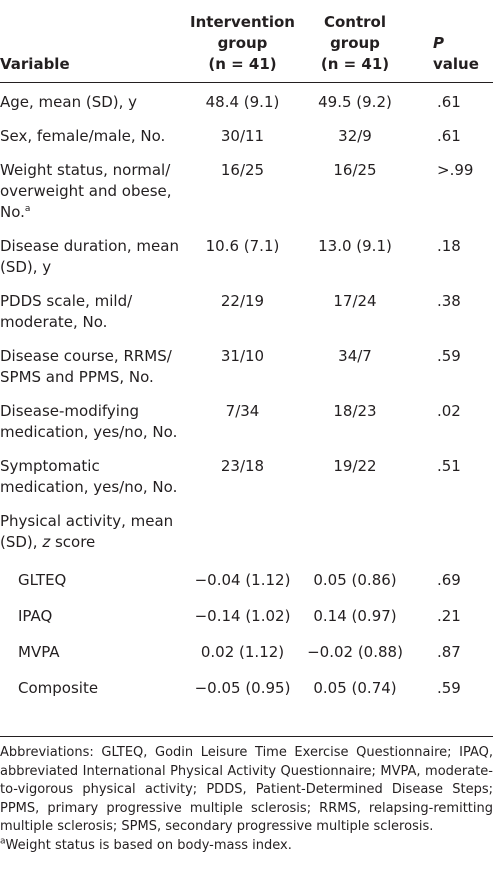  I want to click on intervention-value: 30/11, so click(242, 135).